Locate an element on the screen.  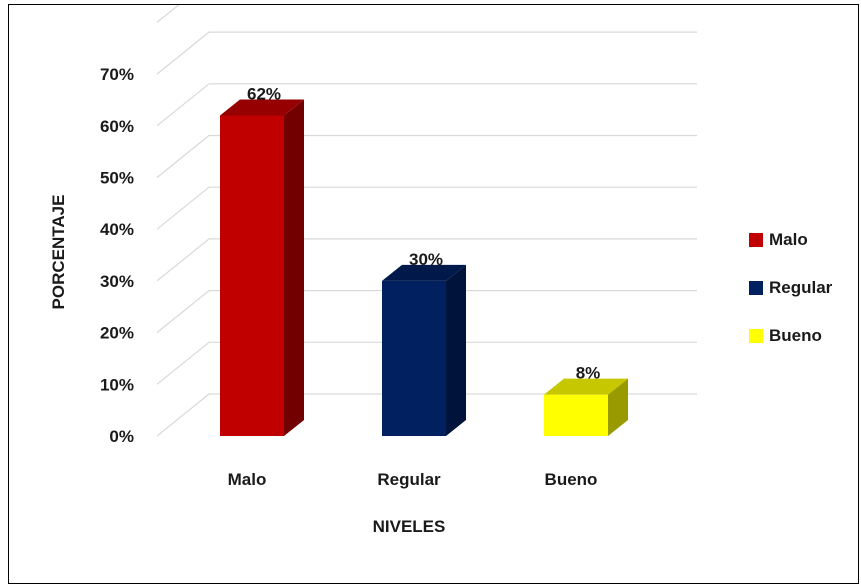
legend-label: Bueno is located at coordinates (795, 335).